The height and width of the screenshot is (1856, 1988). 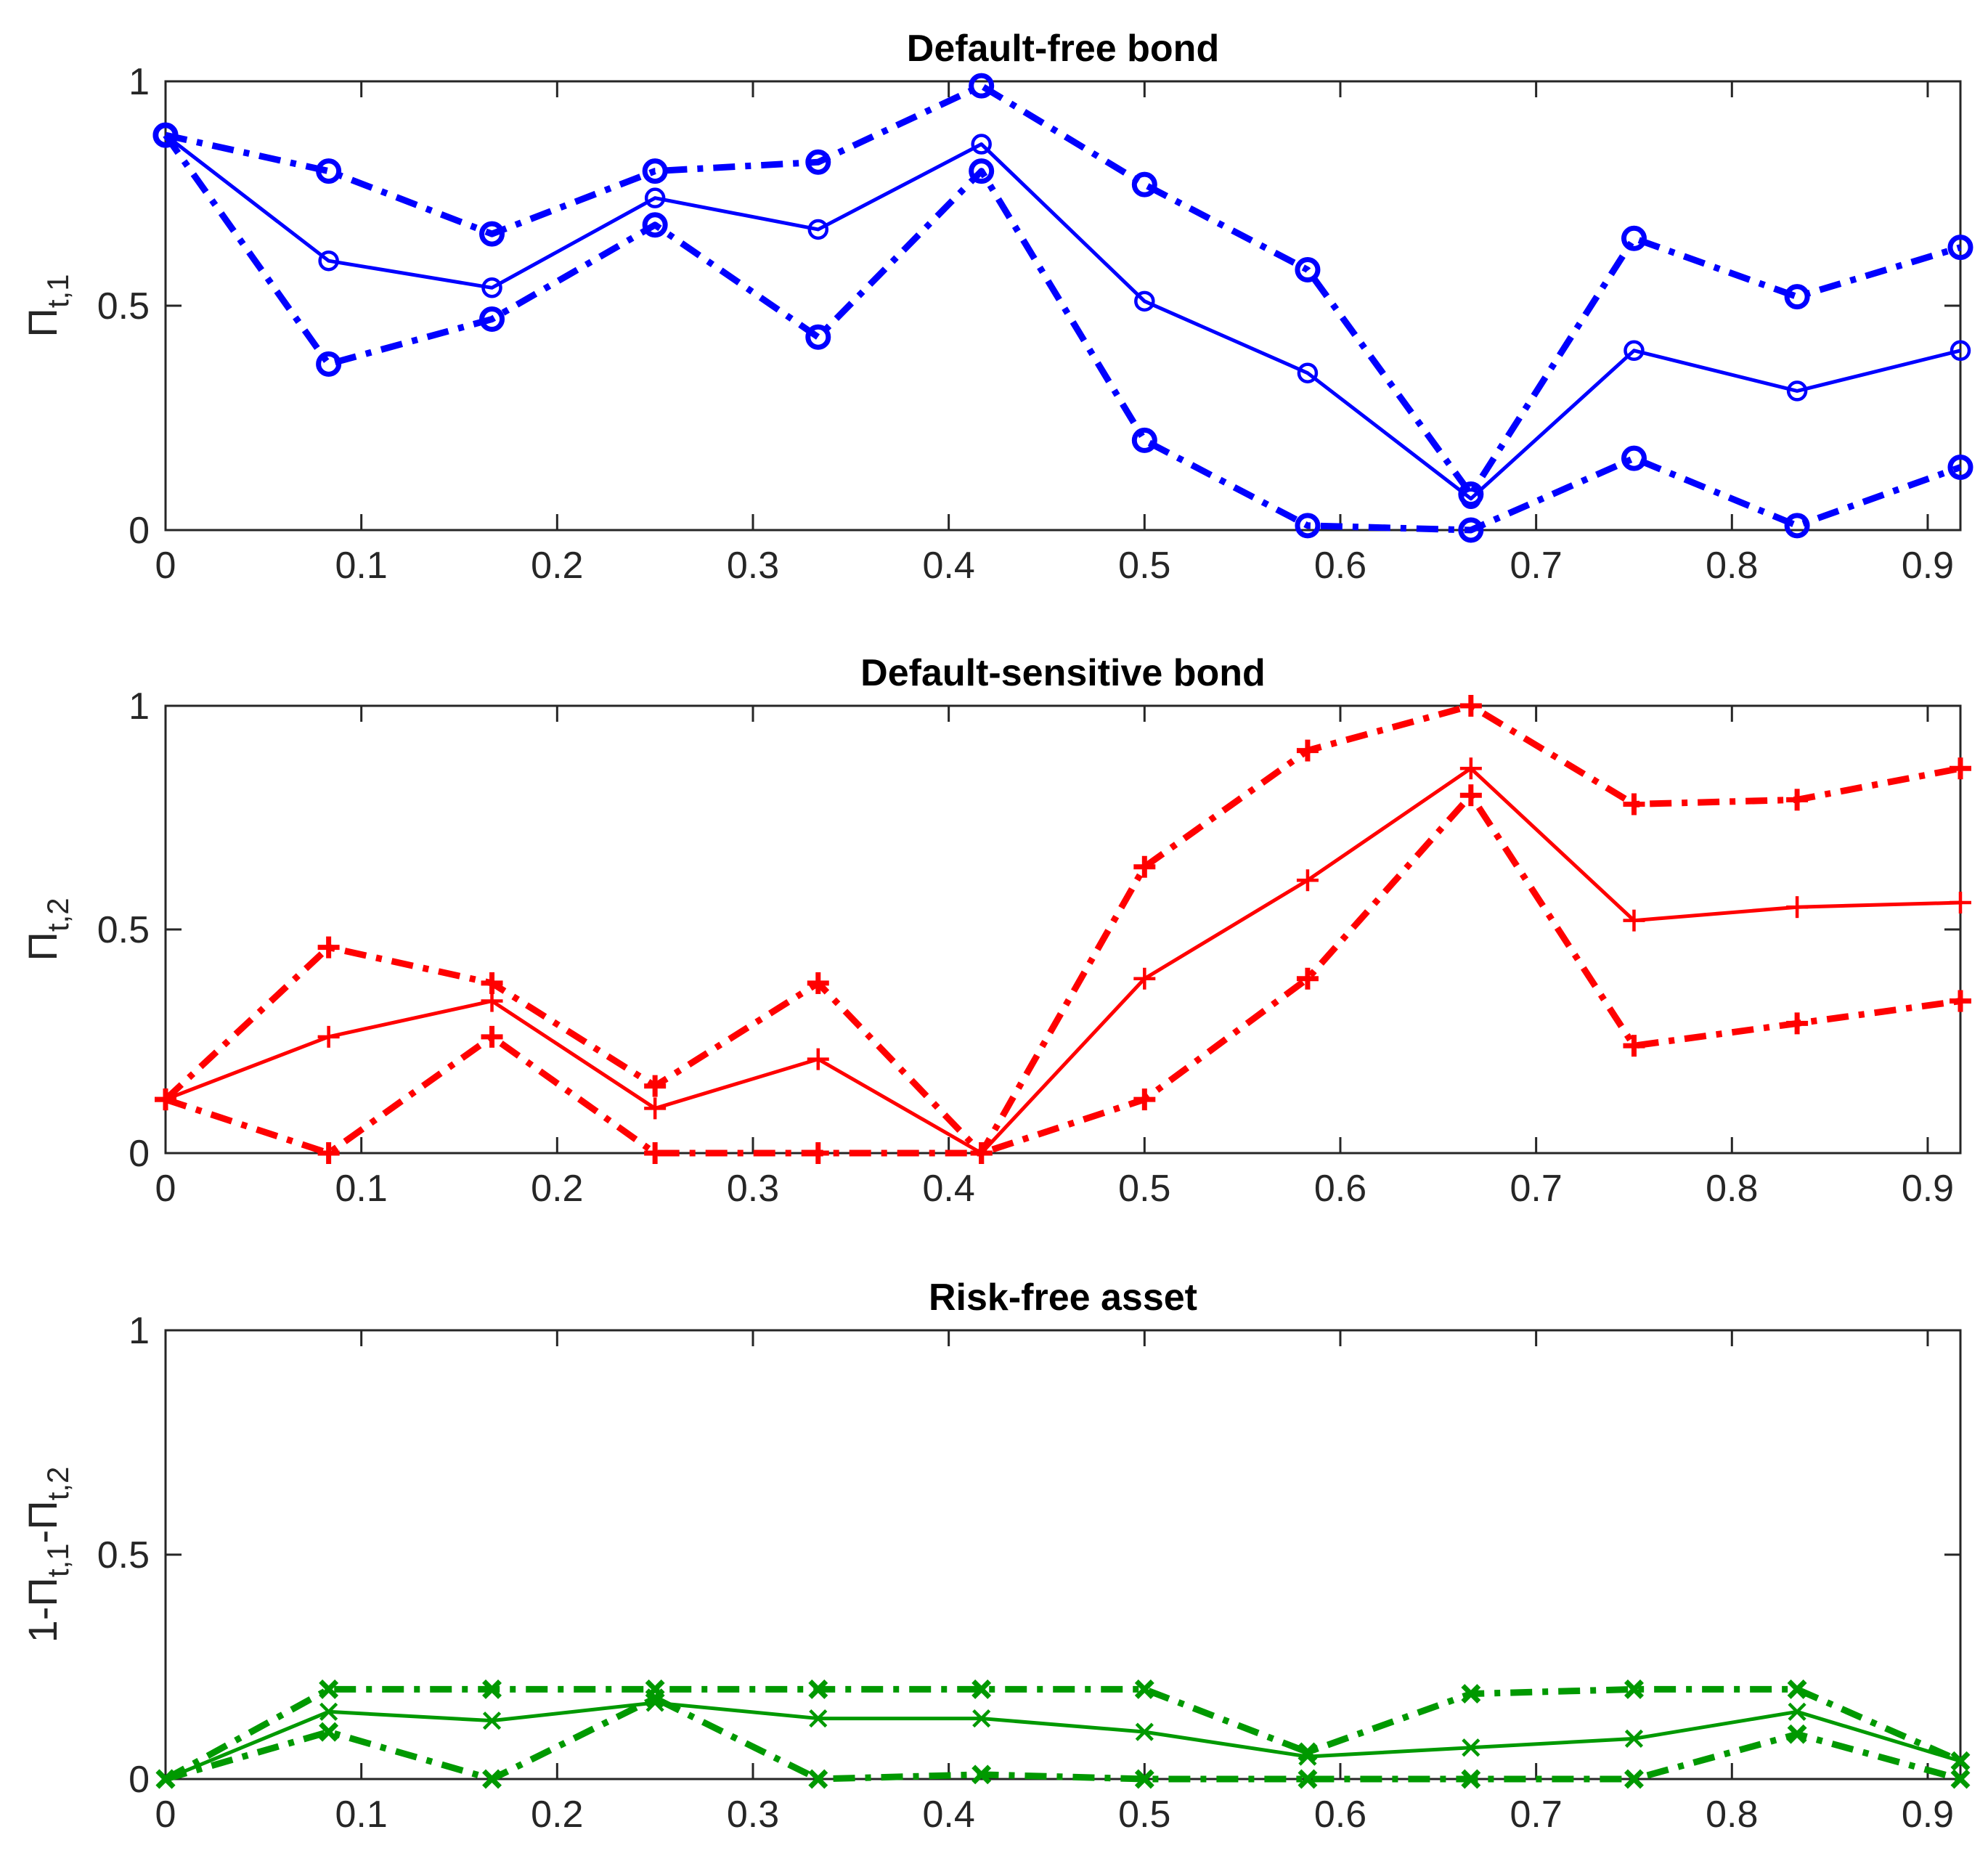 What do you see at coordinates (47, 930) in the screenshot?
I see `y-axis-label: Πt,2` at bounding box center [47, 930].